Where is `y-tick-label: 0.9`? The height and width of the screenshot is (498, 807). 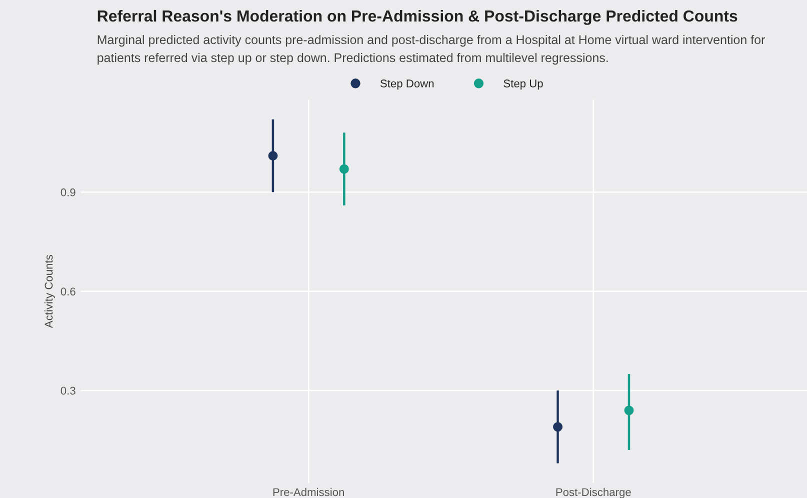 y-tick-label: 0.9 is located at coordinates (68, 192).